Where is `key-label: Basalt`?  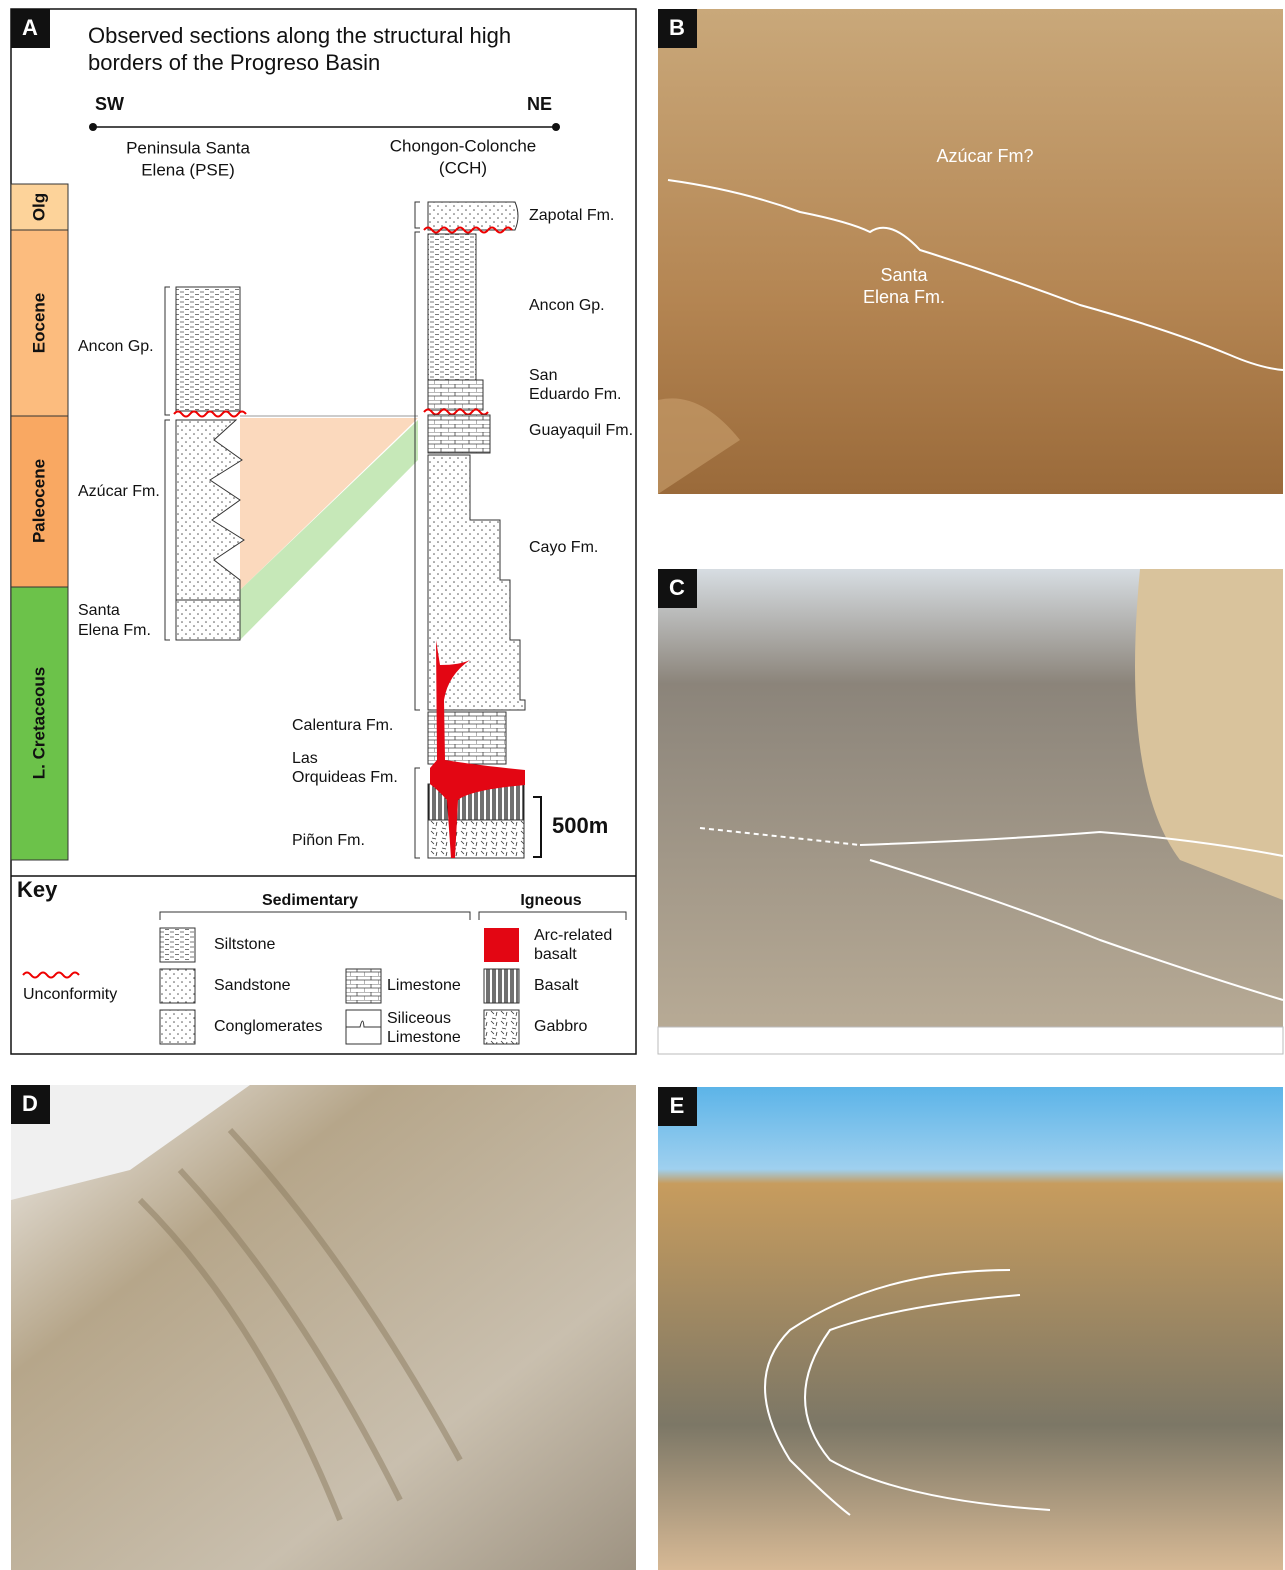 key-label: Basalt is located at coordinates (556, 985).